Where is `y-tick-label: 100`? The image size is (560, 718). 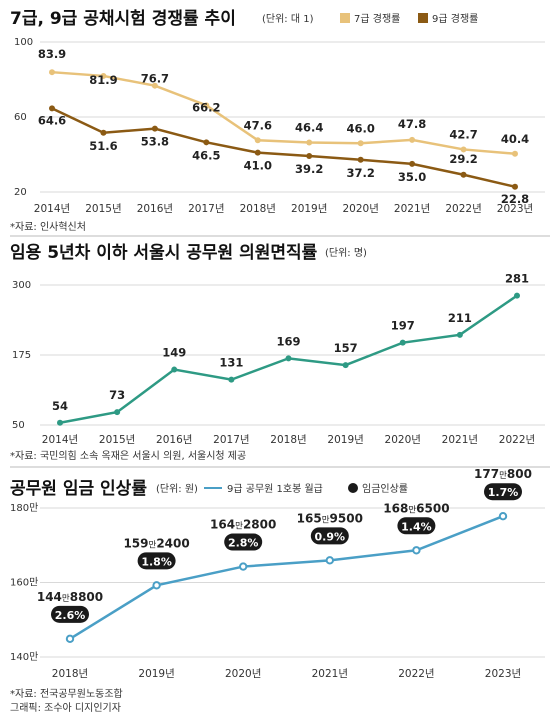
y-tick-label: 100 is located at coordinates (23, 42).